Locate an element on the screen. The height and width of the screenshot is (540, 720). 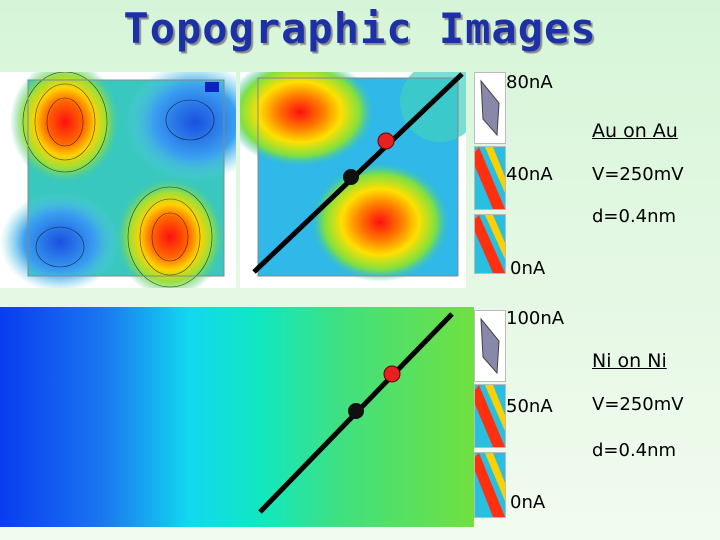
bottom-voltage: V=250mV is located at coordinates (638, 404).